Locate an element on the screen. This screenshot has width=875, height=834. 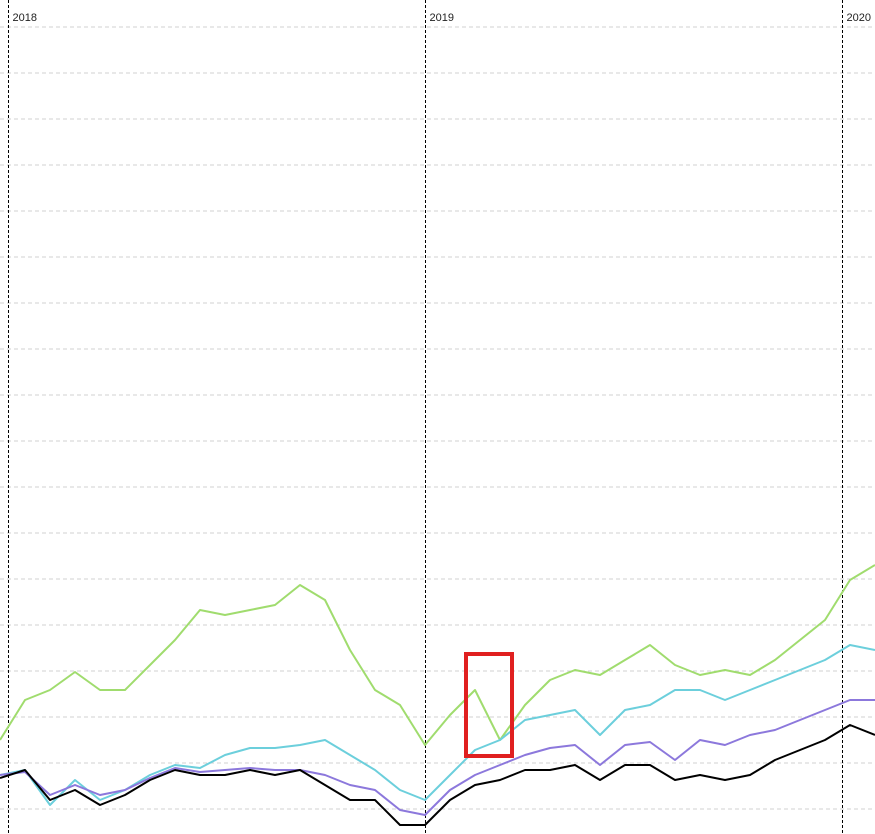
highlight-box is located at coordinates (489, 705).